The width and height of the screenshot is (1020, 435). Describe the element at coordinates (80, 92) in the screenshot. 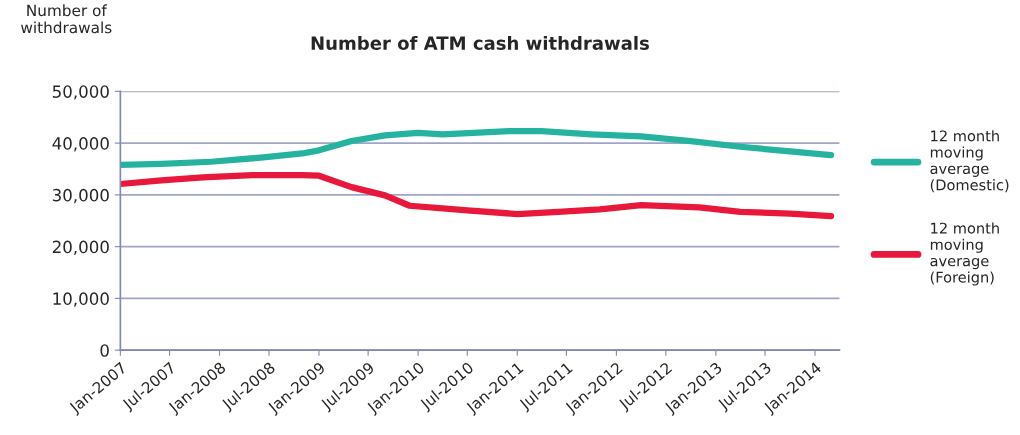

I see `y-tick-label: 50,000` at that location.